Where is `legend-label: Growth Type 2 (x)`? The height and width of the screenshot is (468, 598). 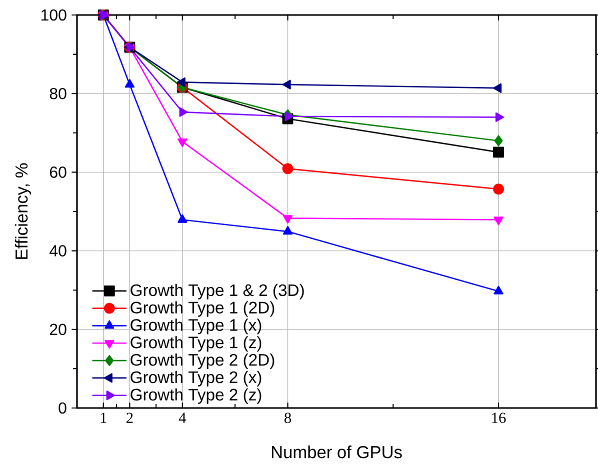
legend-label: Growth Type 2 (x) is located at coordinates (196, 378).